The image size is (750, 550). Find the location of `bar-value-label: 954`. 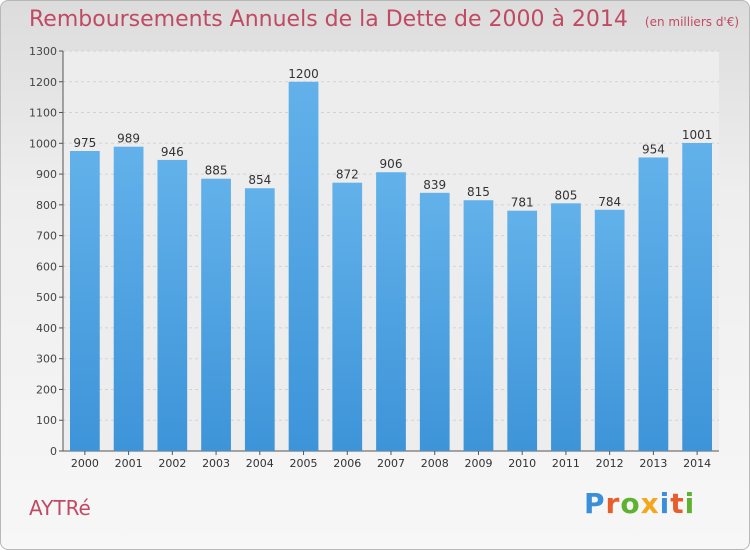

bar-value-label: 954 is located at coordinates (653, 149).